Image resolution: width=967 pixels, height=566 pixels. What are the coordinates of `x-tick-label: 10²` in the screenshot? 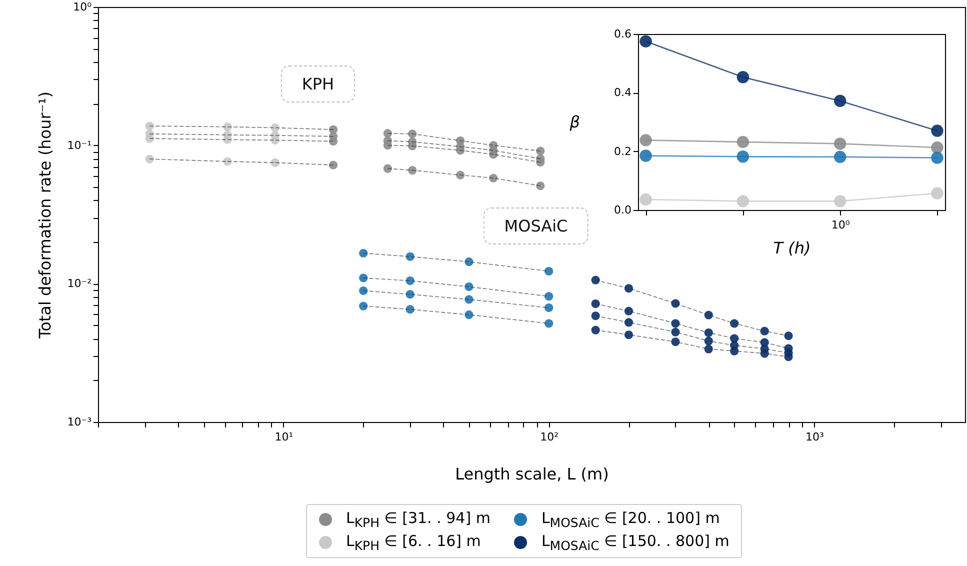 It's located at (549, 437).